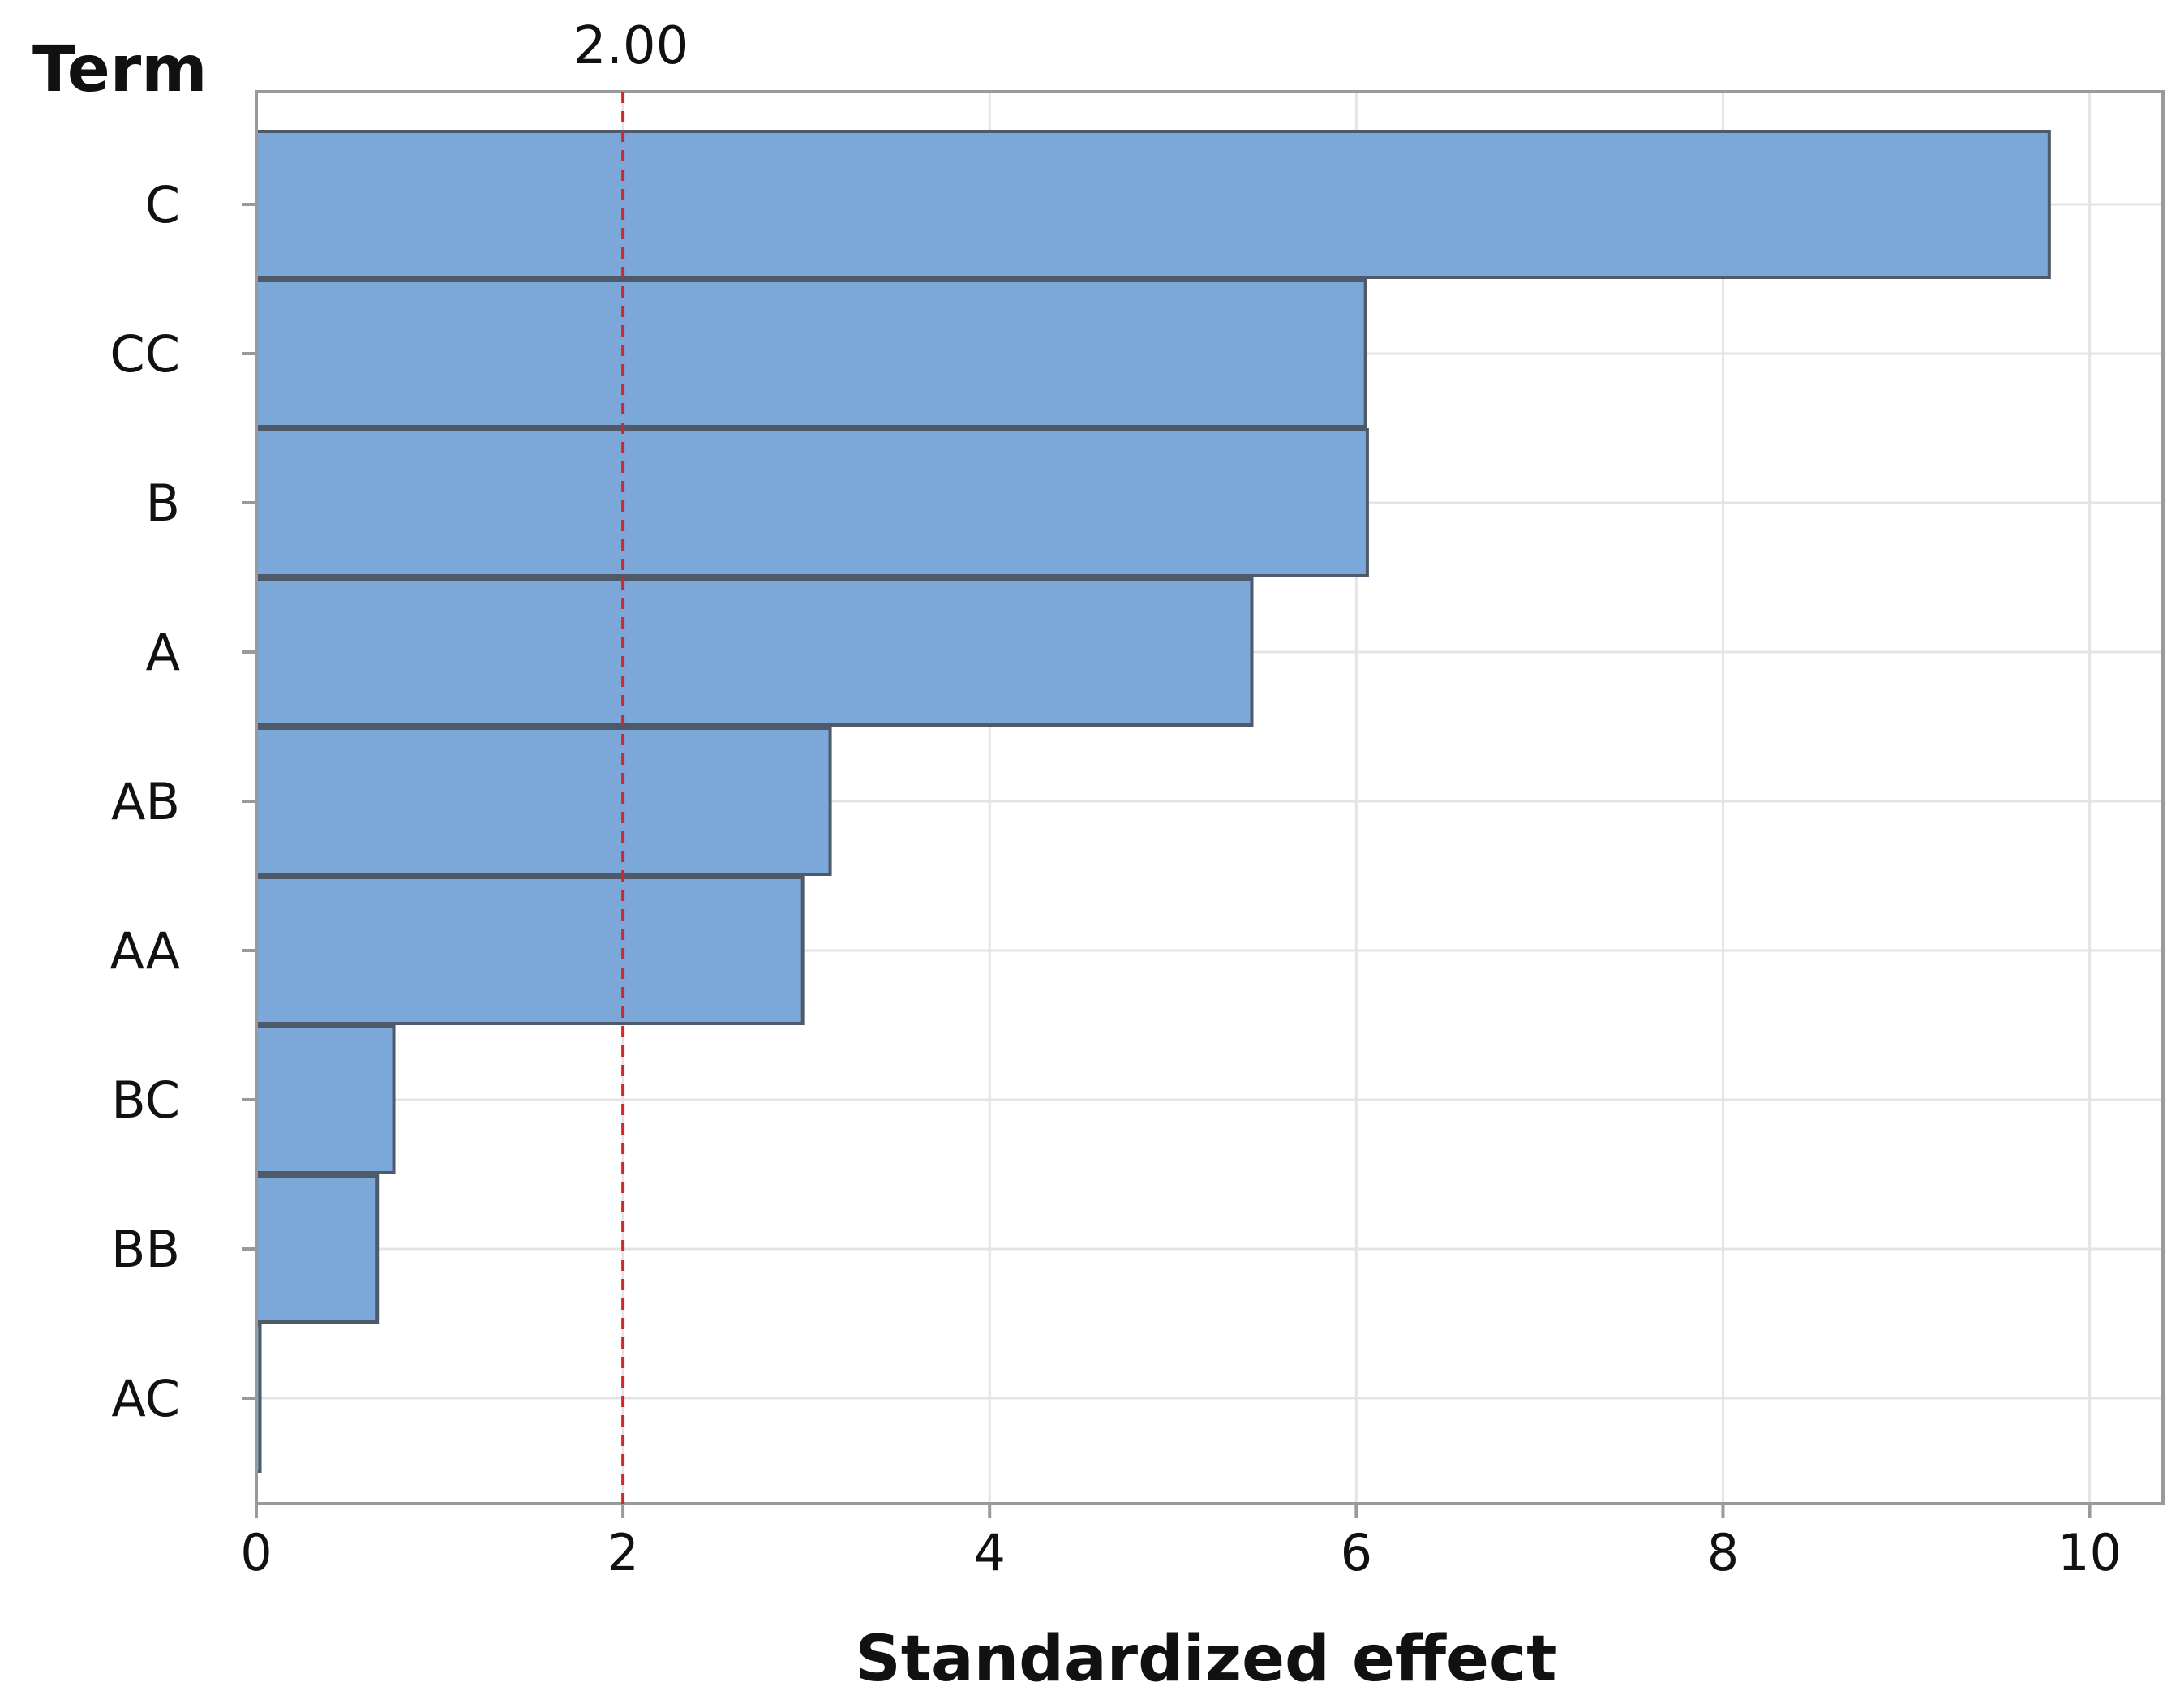 This screenshot has width=2180, height=1708. I want to click on y-tick-label-A: A, so click(163, 652).